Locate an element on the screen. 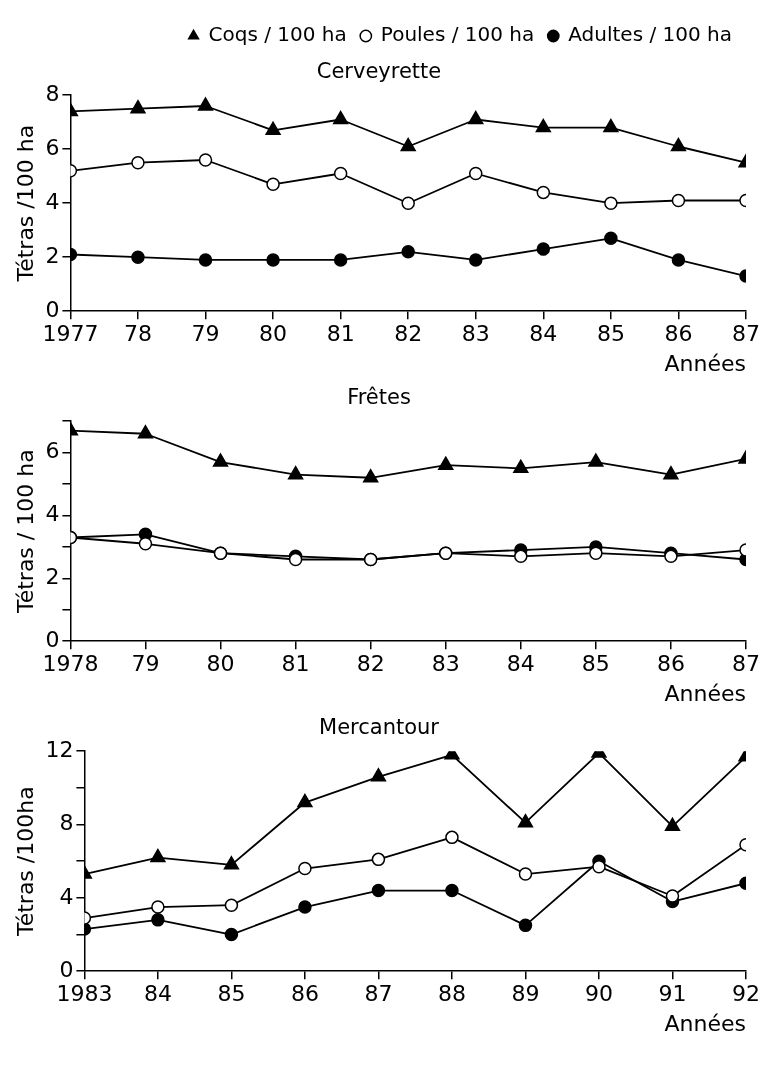 The image size is (784, 1069). legend-label: Adultes / 100 ha is located at coordinates (650, 34).